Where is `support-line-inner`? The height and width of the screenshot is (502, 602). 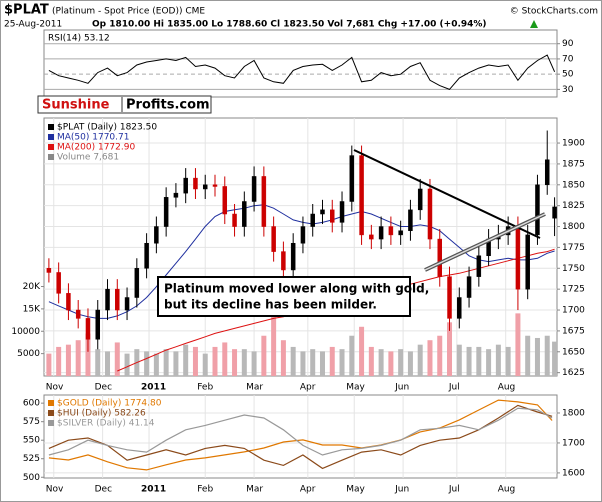
support-line-inner is located at coordinates (485, 242).